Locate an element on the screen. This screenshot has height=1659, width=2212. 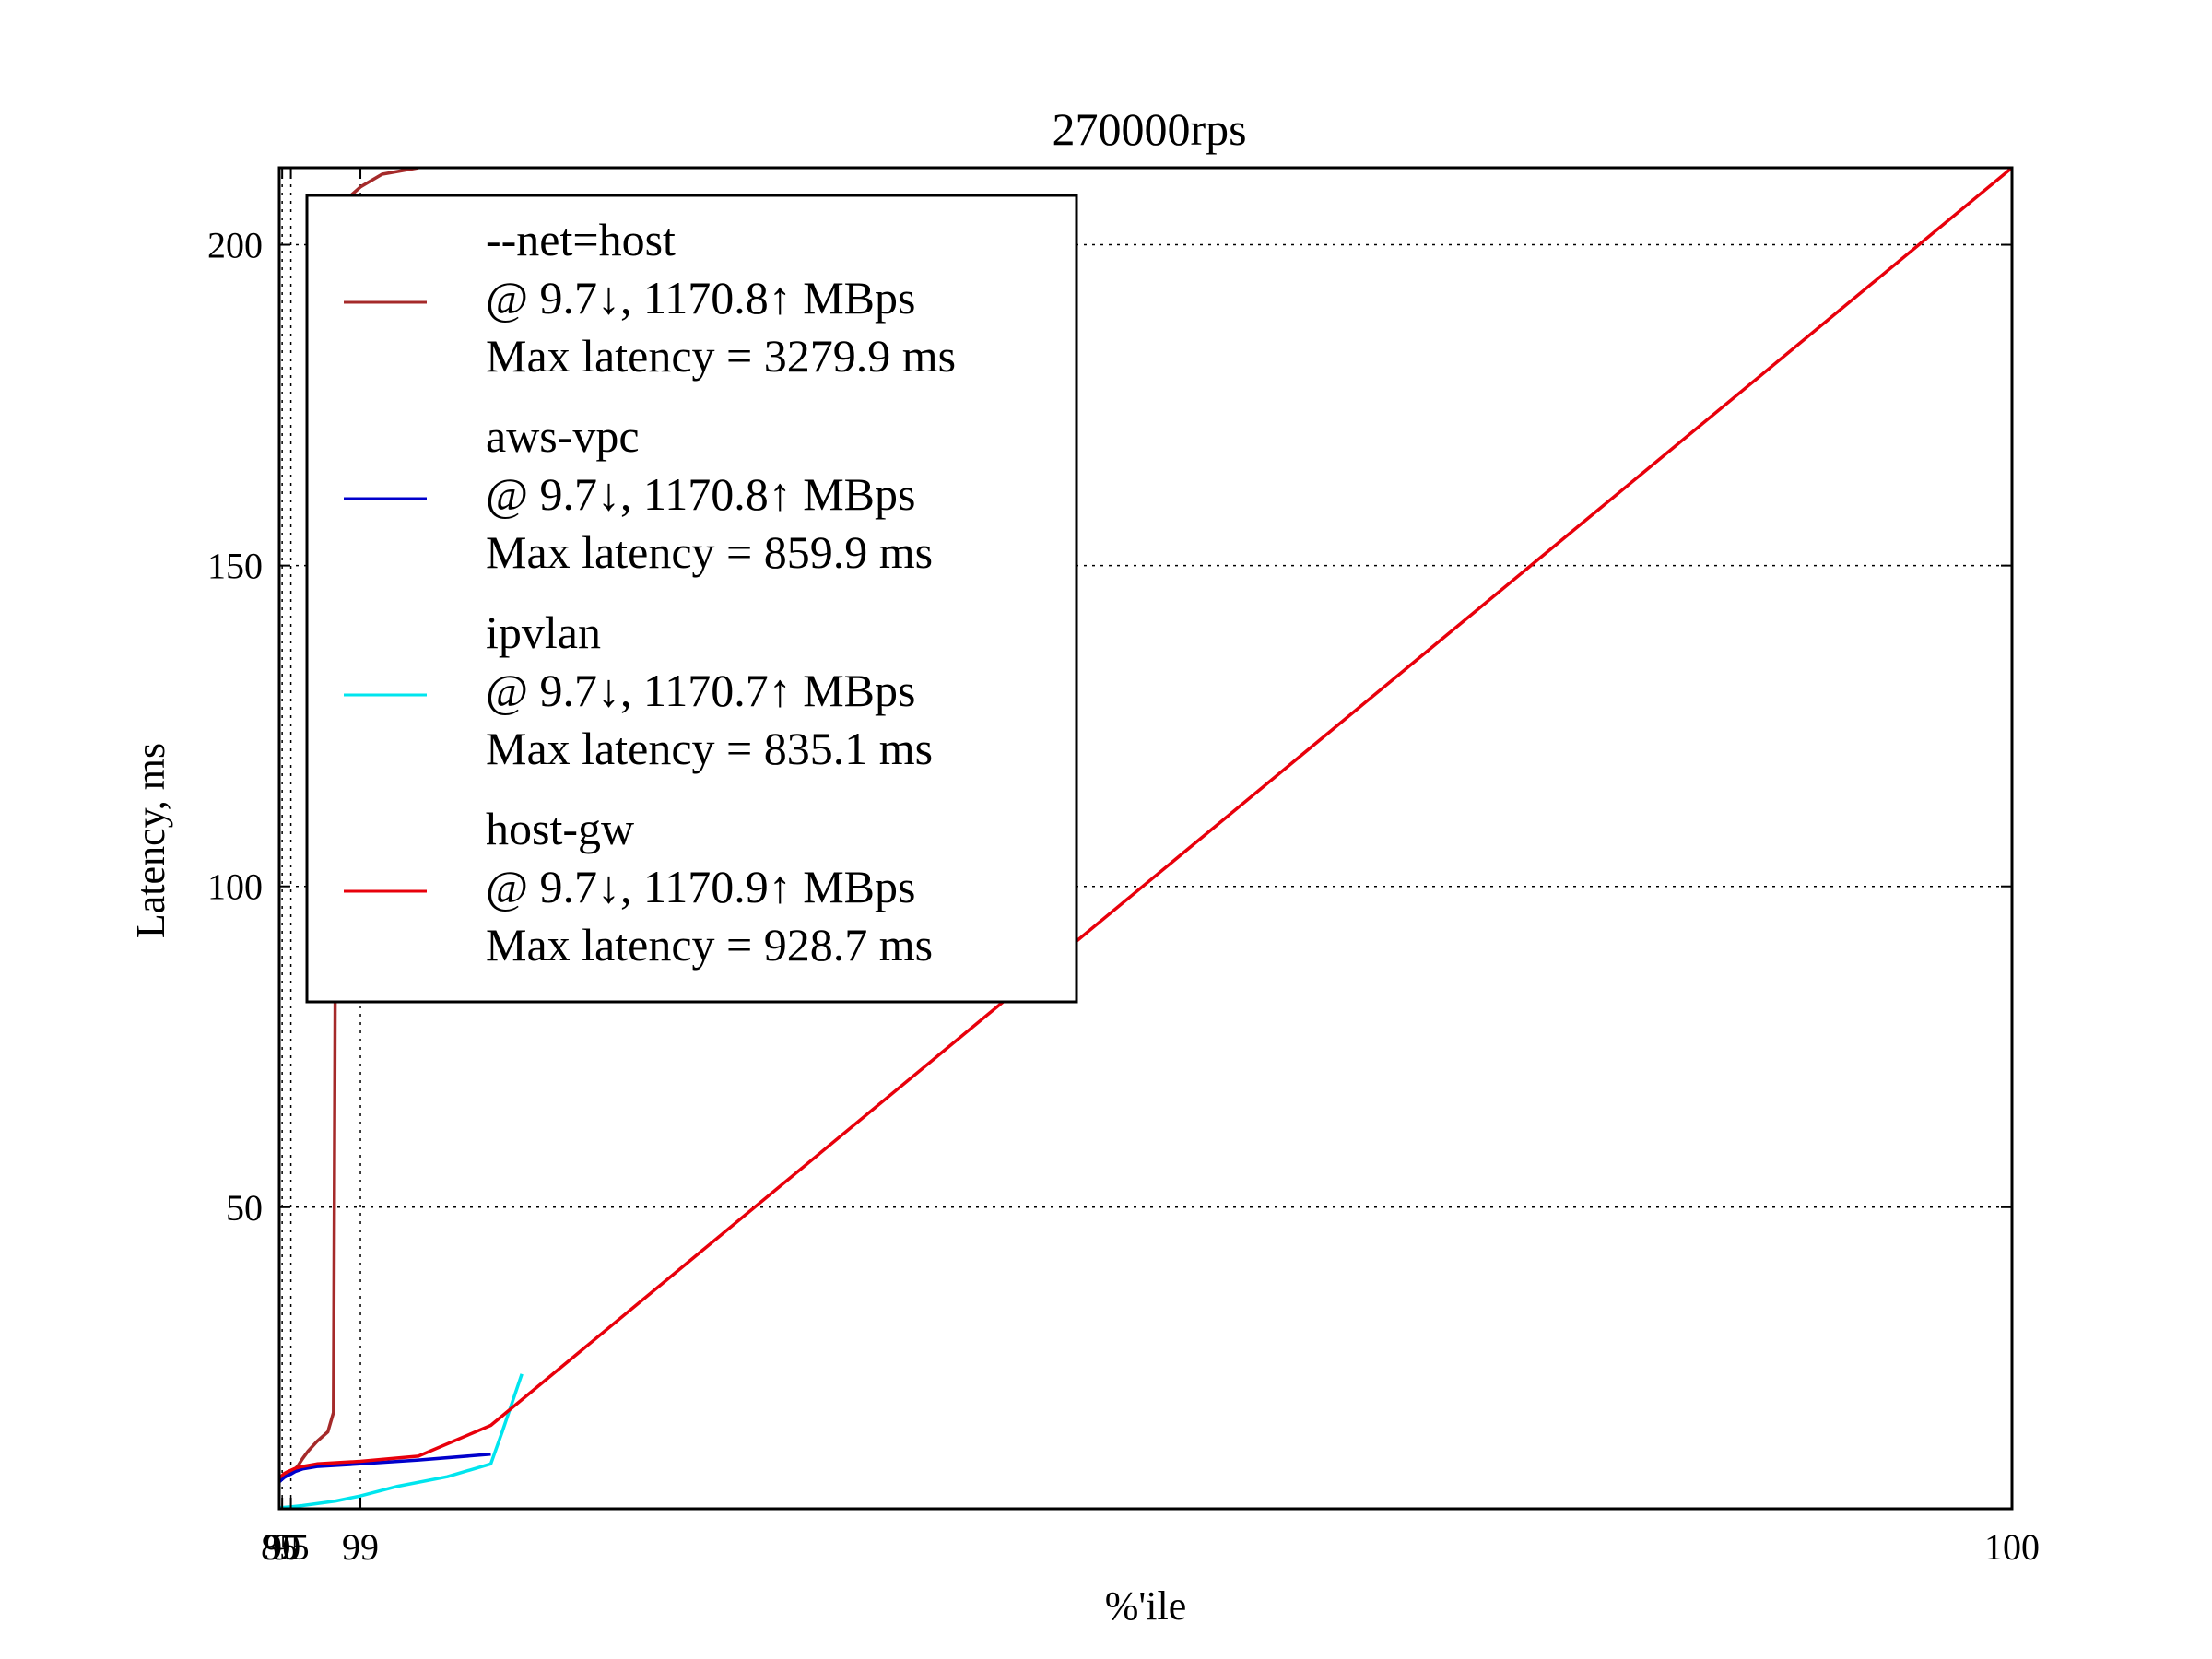
legend-series-name: ipvlan is located at coordinates (543, 632).